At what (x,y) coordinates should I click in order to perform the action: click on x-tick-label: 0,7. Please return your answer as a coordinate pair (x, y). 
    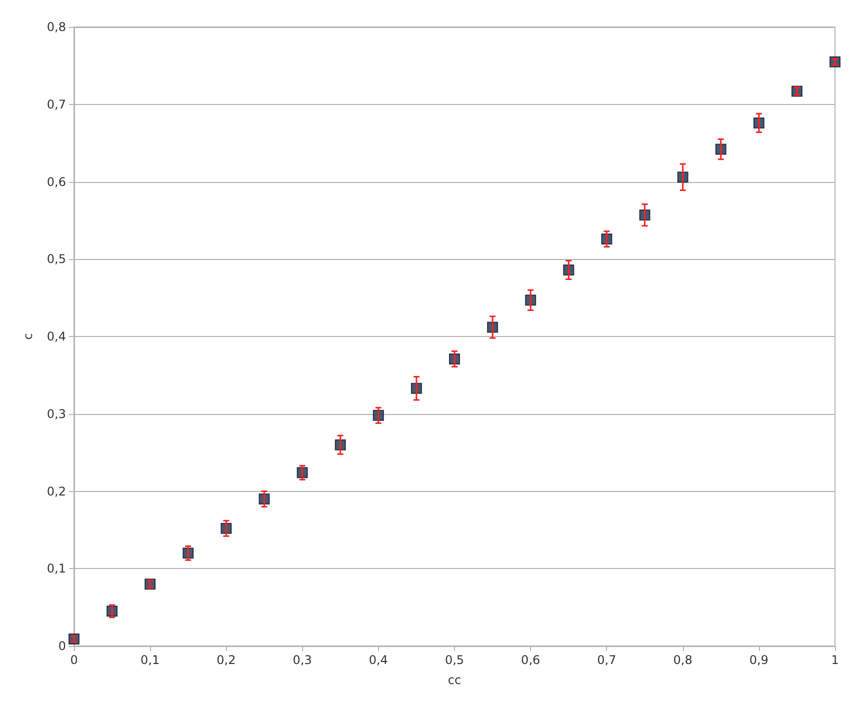
    Looking at the image, I should click on (606, 660).